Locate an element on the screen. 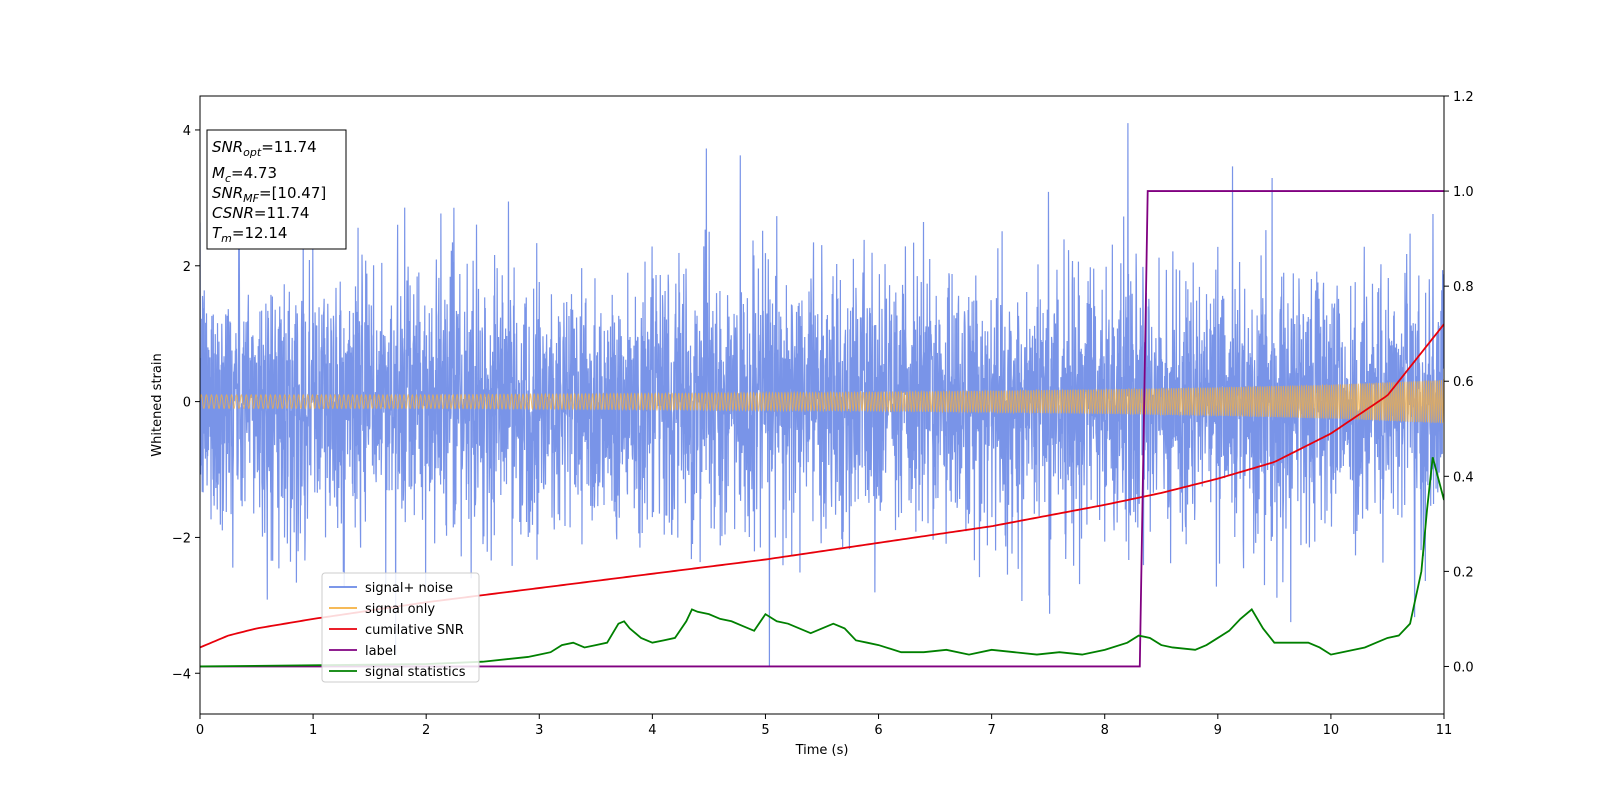 The image size is (1600, 800). signal-only-line is located at coordinates (822, 401).